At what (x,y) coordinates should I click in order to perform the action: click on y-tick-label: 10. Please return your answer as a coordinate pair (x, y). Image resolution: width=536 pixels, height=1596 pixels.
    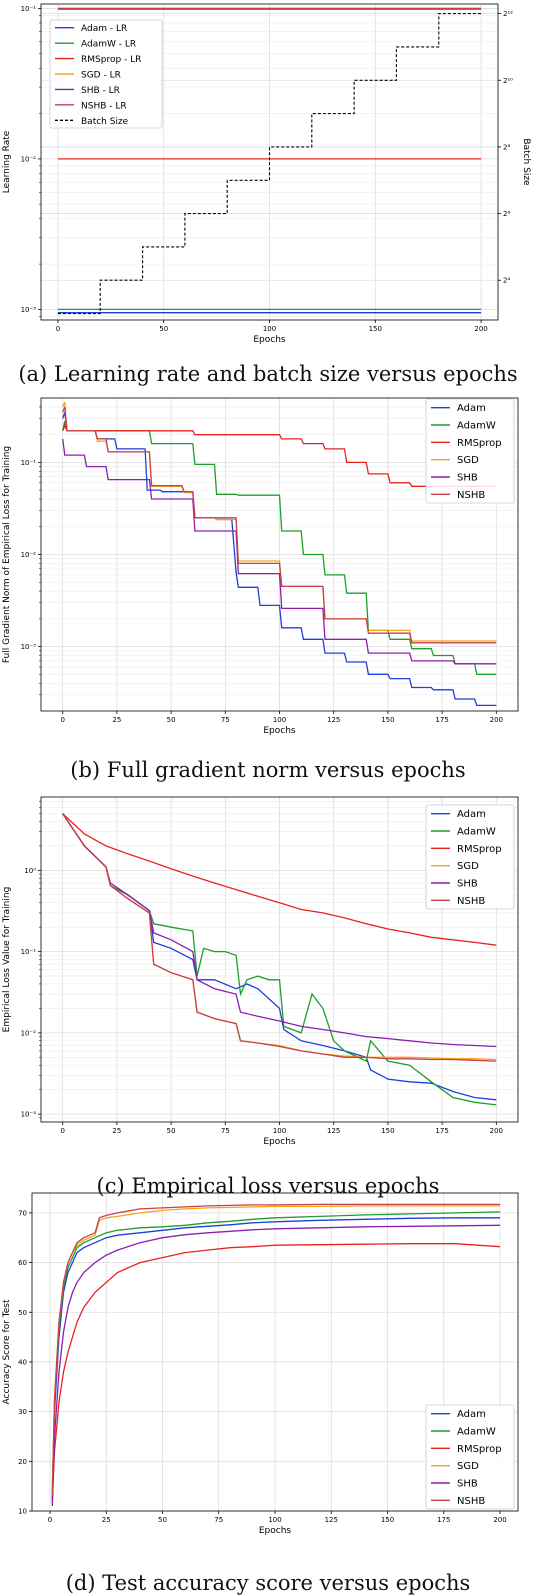
    Looking at the image, I should click on (22, 1512).